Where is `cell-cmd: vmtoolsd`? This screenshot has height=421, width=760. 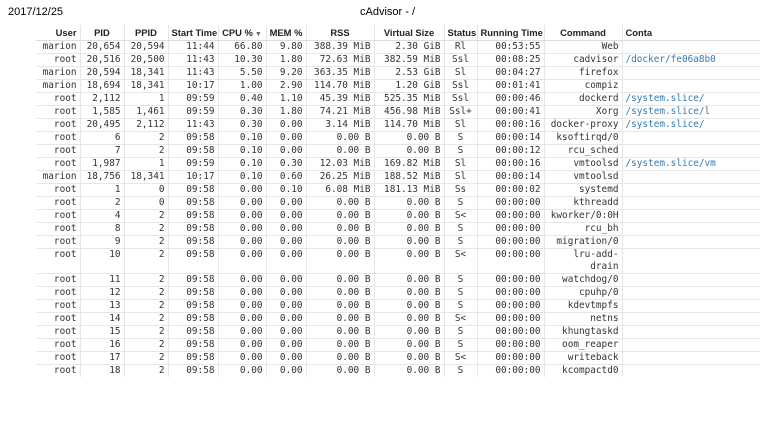 cell-cmd: vmtoolsd is located at coordinates (582, 164).